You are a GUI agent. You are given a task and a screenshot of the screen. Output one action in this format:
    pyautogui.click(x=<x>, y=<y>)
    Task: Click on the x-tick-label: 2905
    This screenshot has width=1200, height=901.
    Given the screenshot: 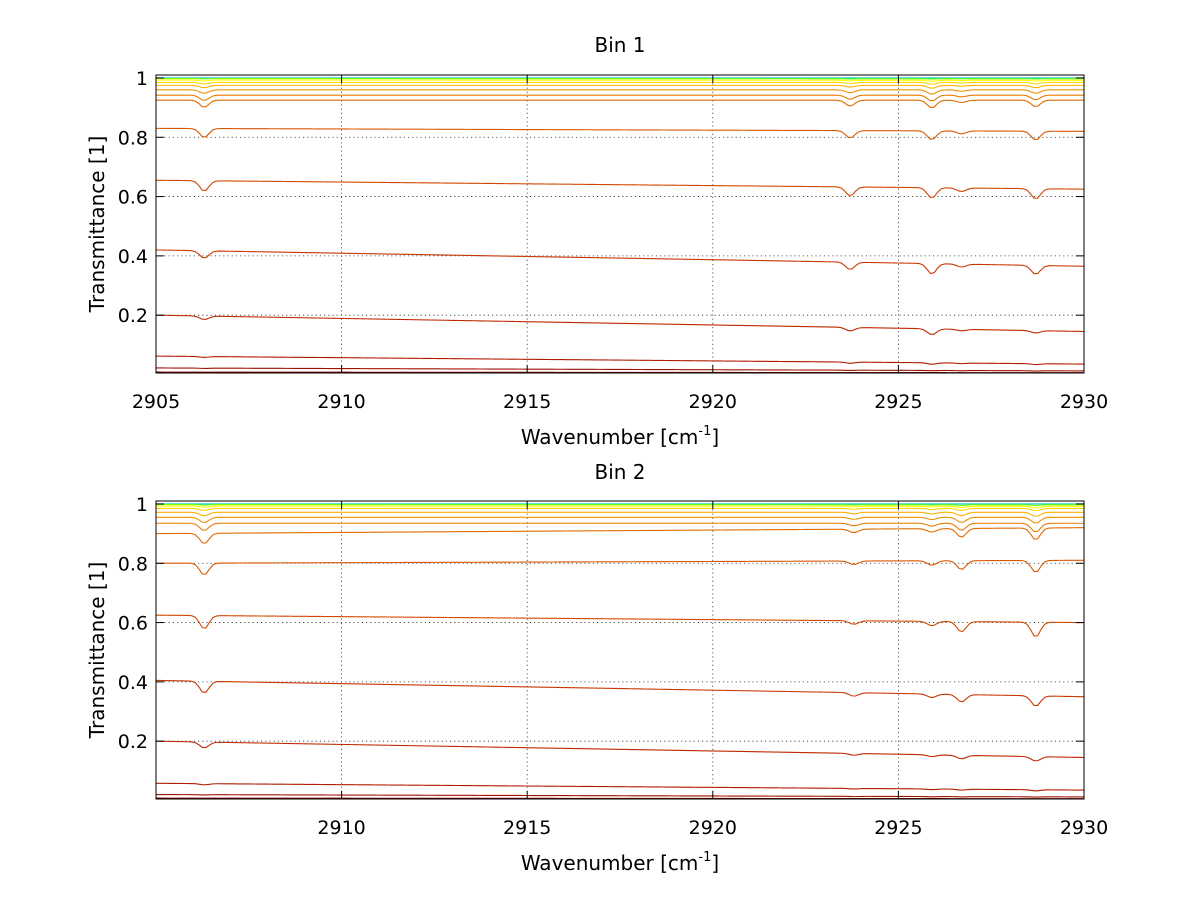 What is the action you would take?
    pyautogui.click(x=156, y=402)
    